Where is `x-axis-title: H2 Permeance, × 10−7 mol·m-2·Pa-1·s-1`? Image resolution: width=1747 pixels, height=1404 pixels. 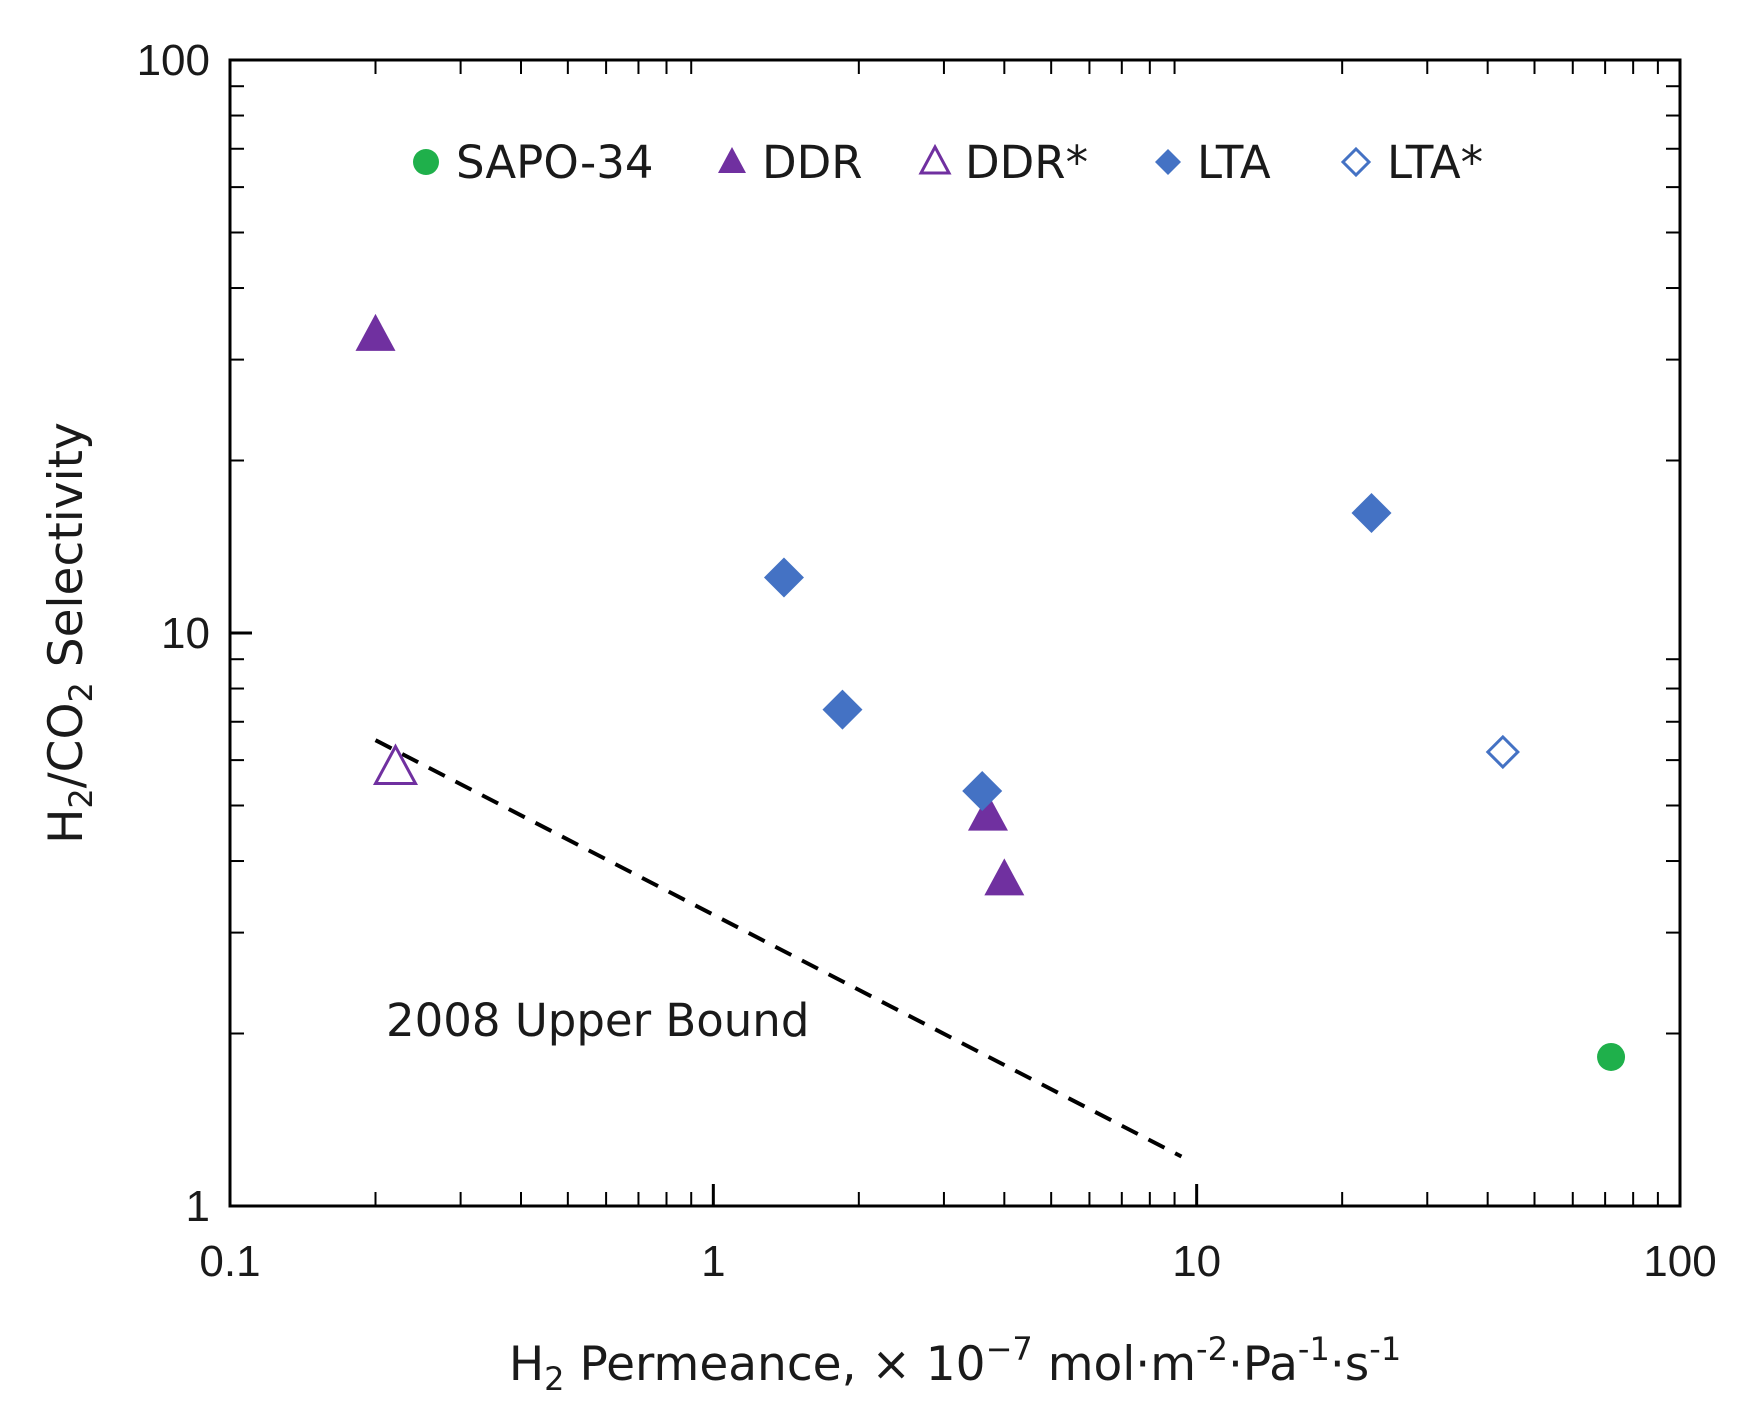 x-axis-title: H2 Permeance, × 10−7 mol·m-2·Pa-1·s-1 is located at coordinates (955, 1364).